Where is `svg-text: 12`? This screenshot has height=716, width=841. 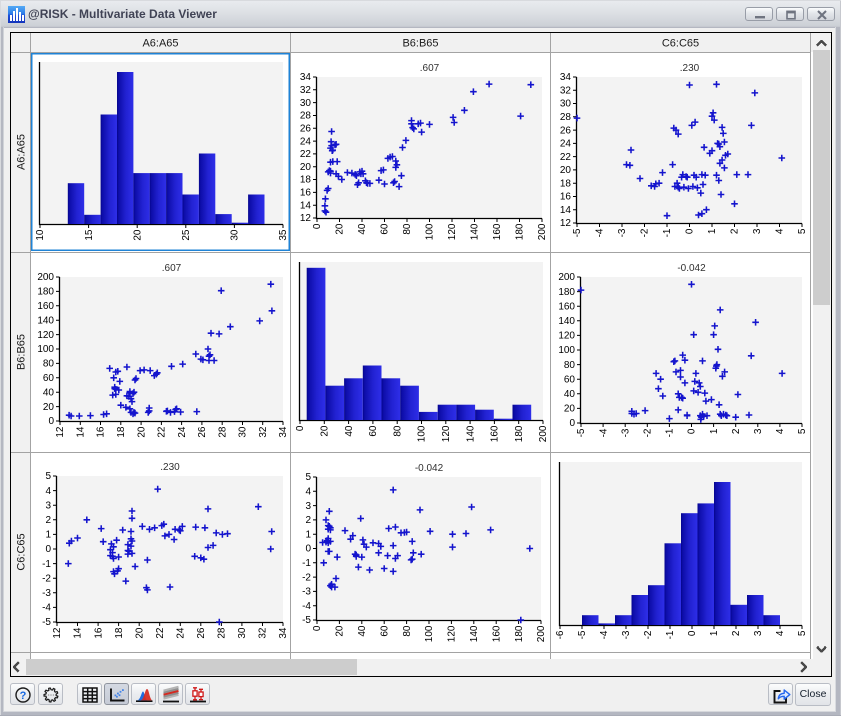 svg-text: 12 is located at coordinates (566, 223).